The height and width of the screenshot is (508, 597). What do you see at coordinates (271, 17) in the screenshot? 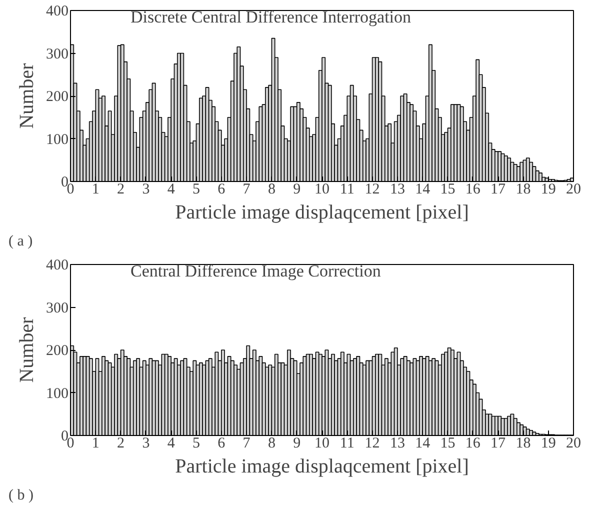
I see `chart-title: Discrete Central Difference Interrogation` at bounding box center [271, 17].